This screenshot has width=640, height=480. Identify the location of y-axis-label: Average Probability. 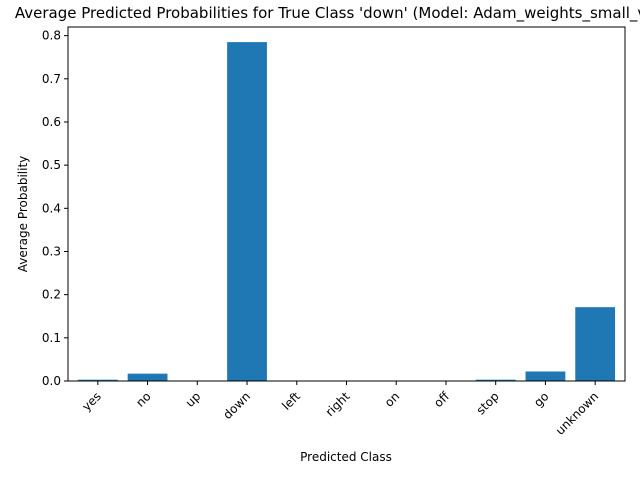
(23, 214).